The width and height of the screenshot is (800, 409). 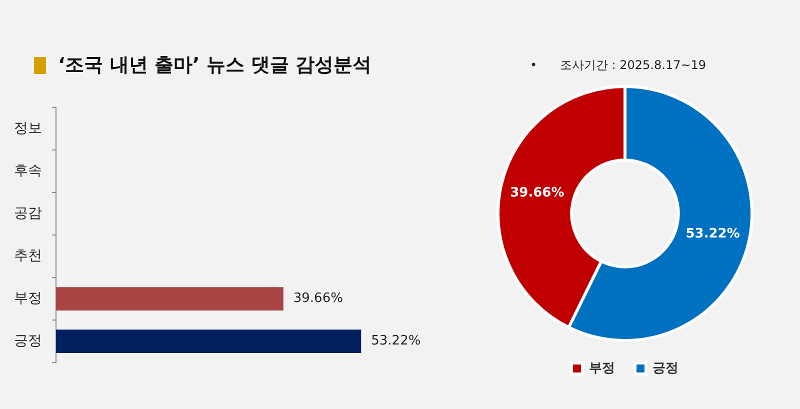 I want to click on legend-label: 긍정, so click(x=665, y=368).